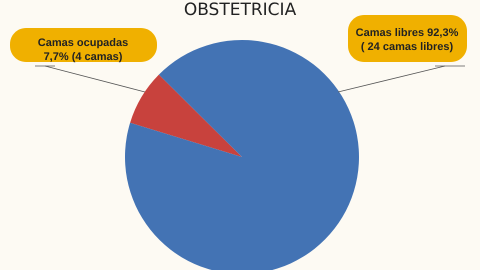  Describe the element at coordinates (83, 50) in the screenshot. I see `slice-label: Camas ocupadas 7,7% (4 camas)` at that location.